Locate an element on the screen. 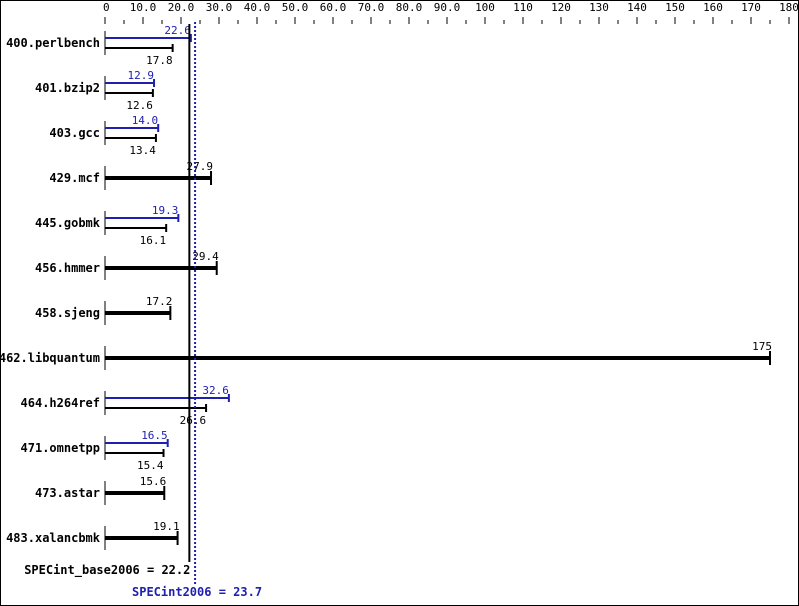 The image size is (799, 606). value-label-base: 19.1 is located at coordinates (166, 526).